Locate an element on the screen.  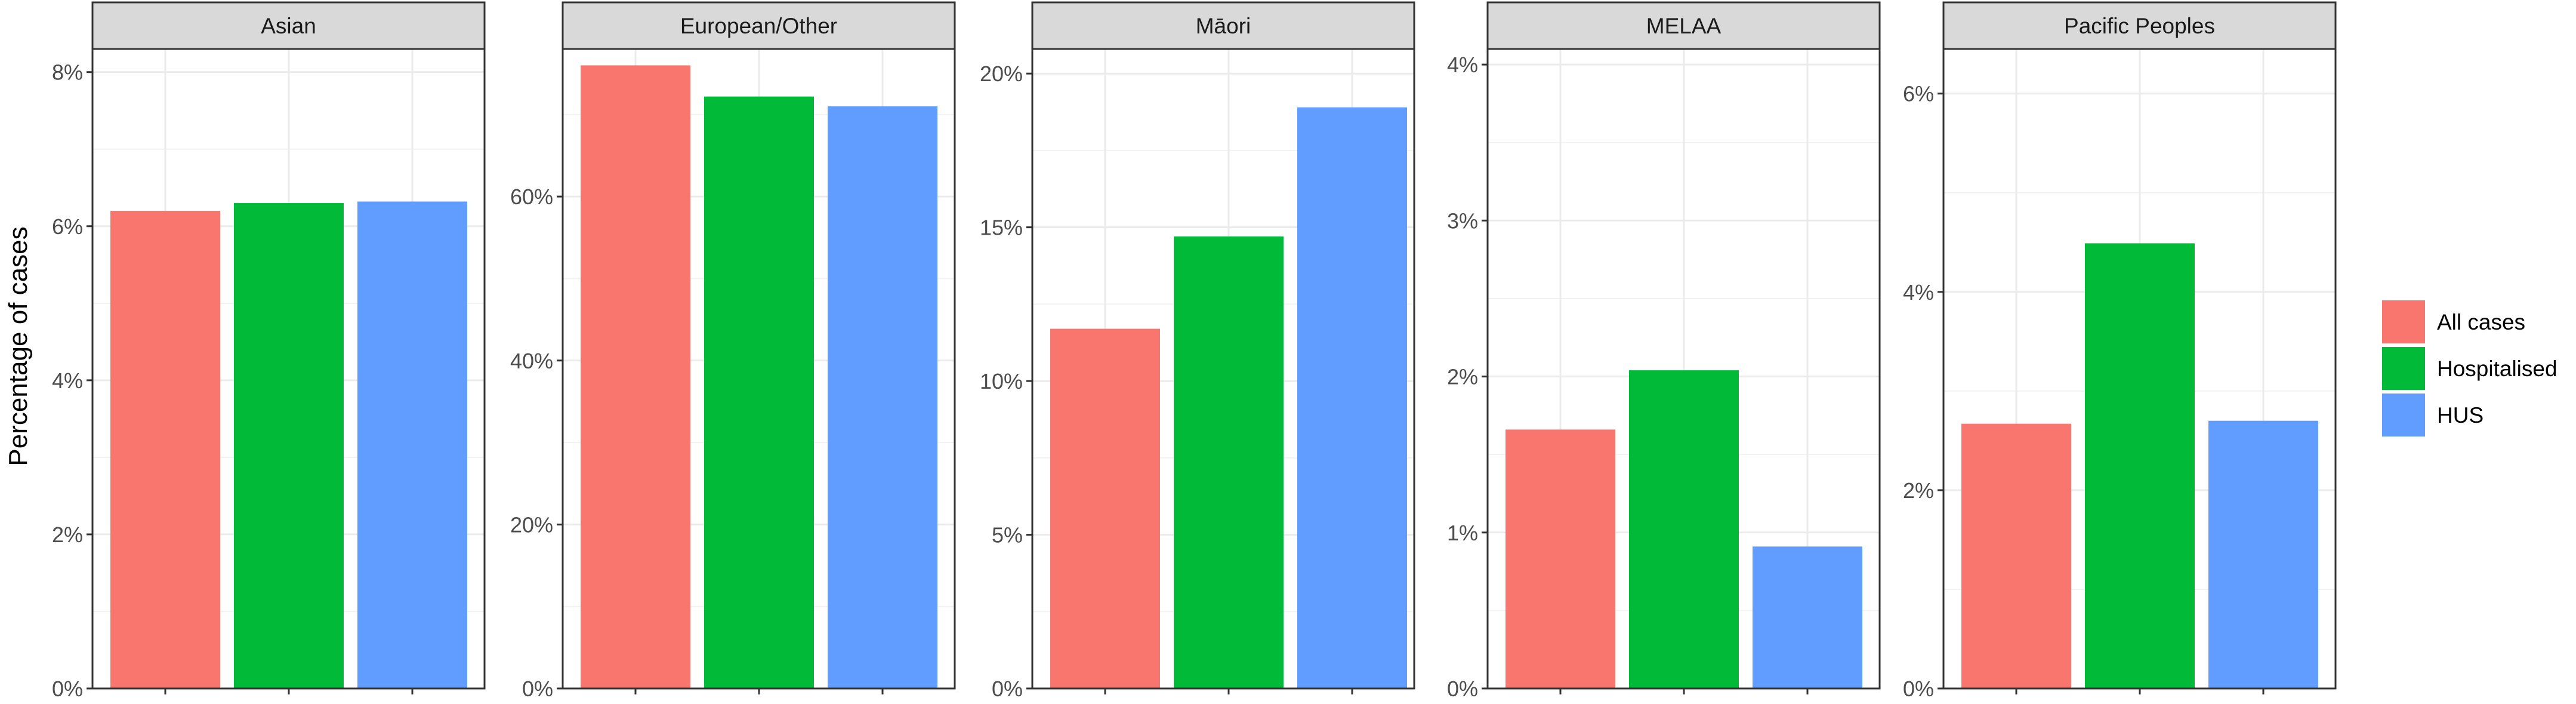
legend-label: Hospitalised is located at coordinates (2497, 368).